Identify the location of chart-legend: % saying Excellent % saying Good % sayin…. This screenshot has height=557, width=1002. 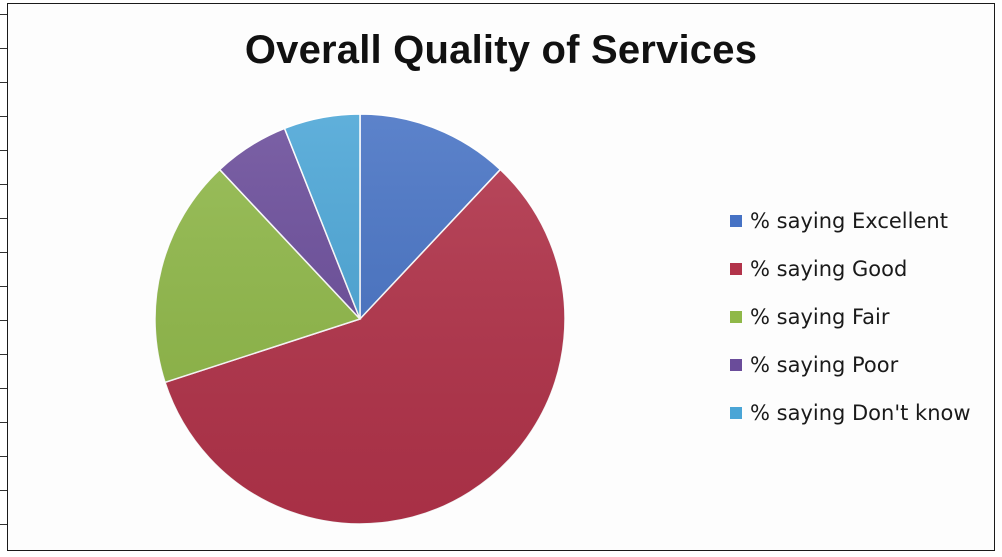
(850, 326).